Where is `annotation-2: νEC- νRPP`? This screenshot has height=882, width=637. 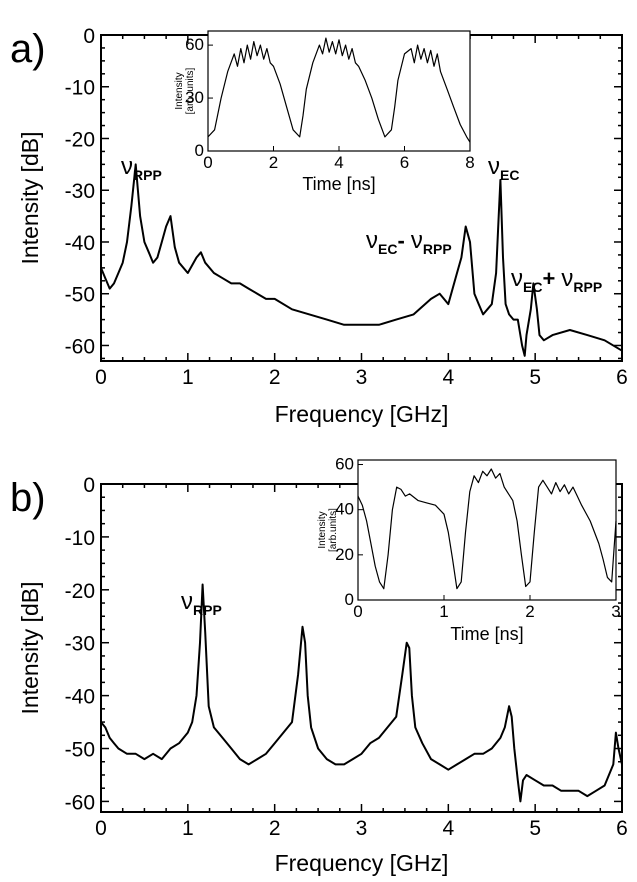 annotation-2: νEC- νRPP is located at coordinates (409, 242).